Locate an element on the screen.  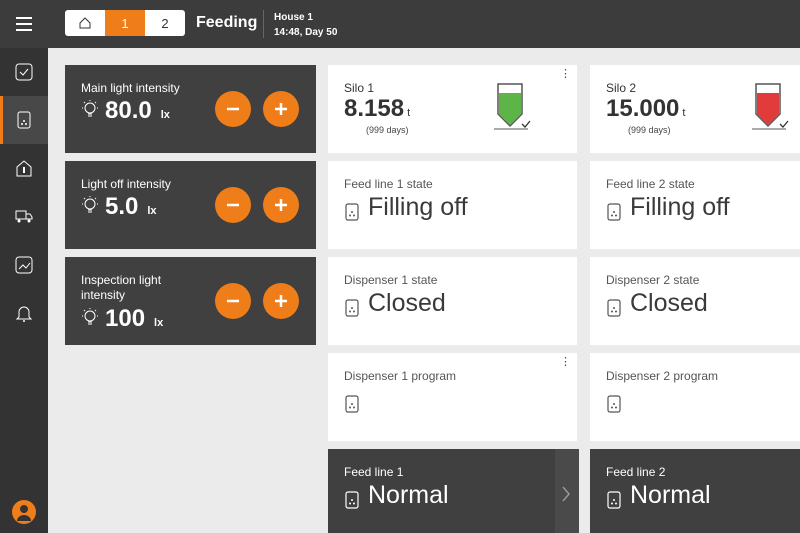
status-card: Feed line 1 state Filling off is located at coordinates (452, 205).